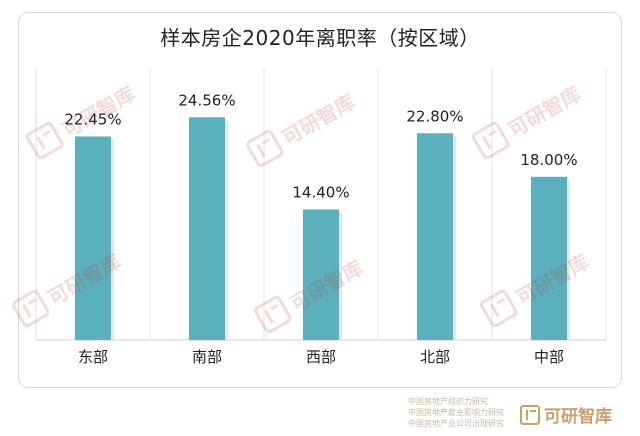  Describe the element at coordinates (456, 423) in the screenshot. I see `footer-line: 中国房地产业公司治理研究` at that location.